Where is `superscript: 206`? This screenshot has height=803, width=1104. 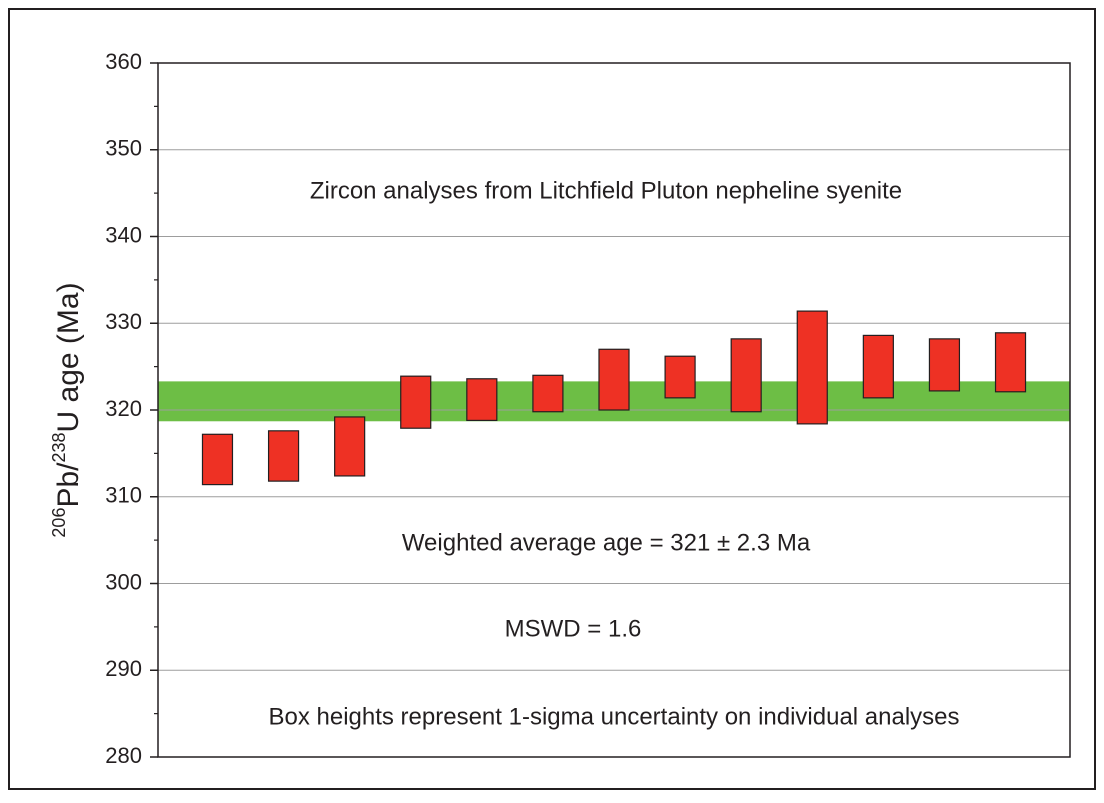 superscript: 206 is located at coordinates (59, 523).